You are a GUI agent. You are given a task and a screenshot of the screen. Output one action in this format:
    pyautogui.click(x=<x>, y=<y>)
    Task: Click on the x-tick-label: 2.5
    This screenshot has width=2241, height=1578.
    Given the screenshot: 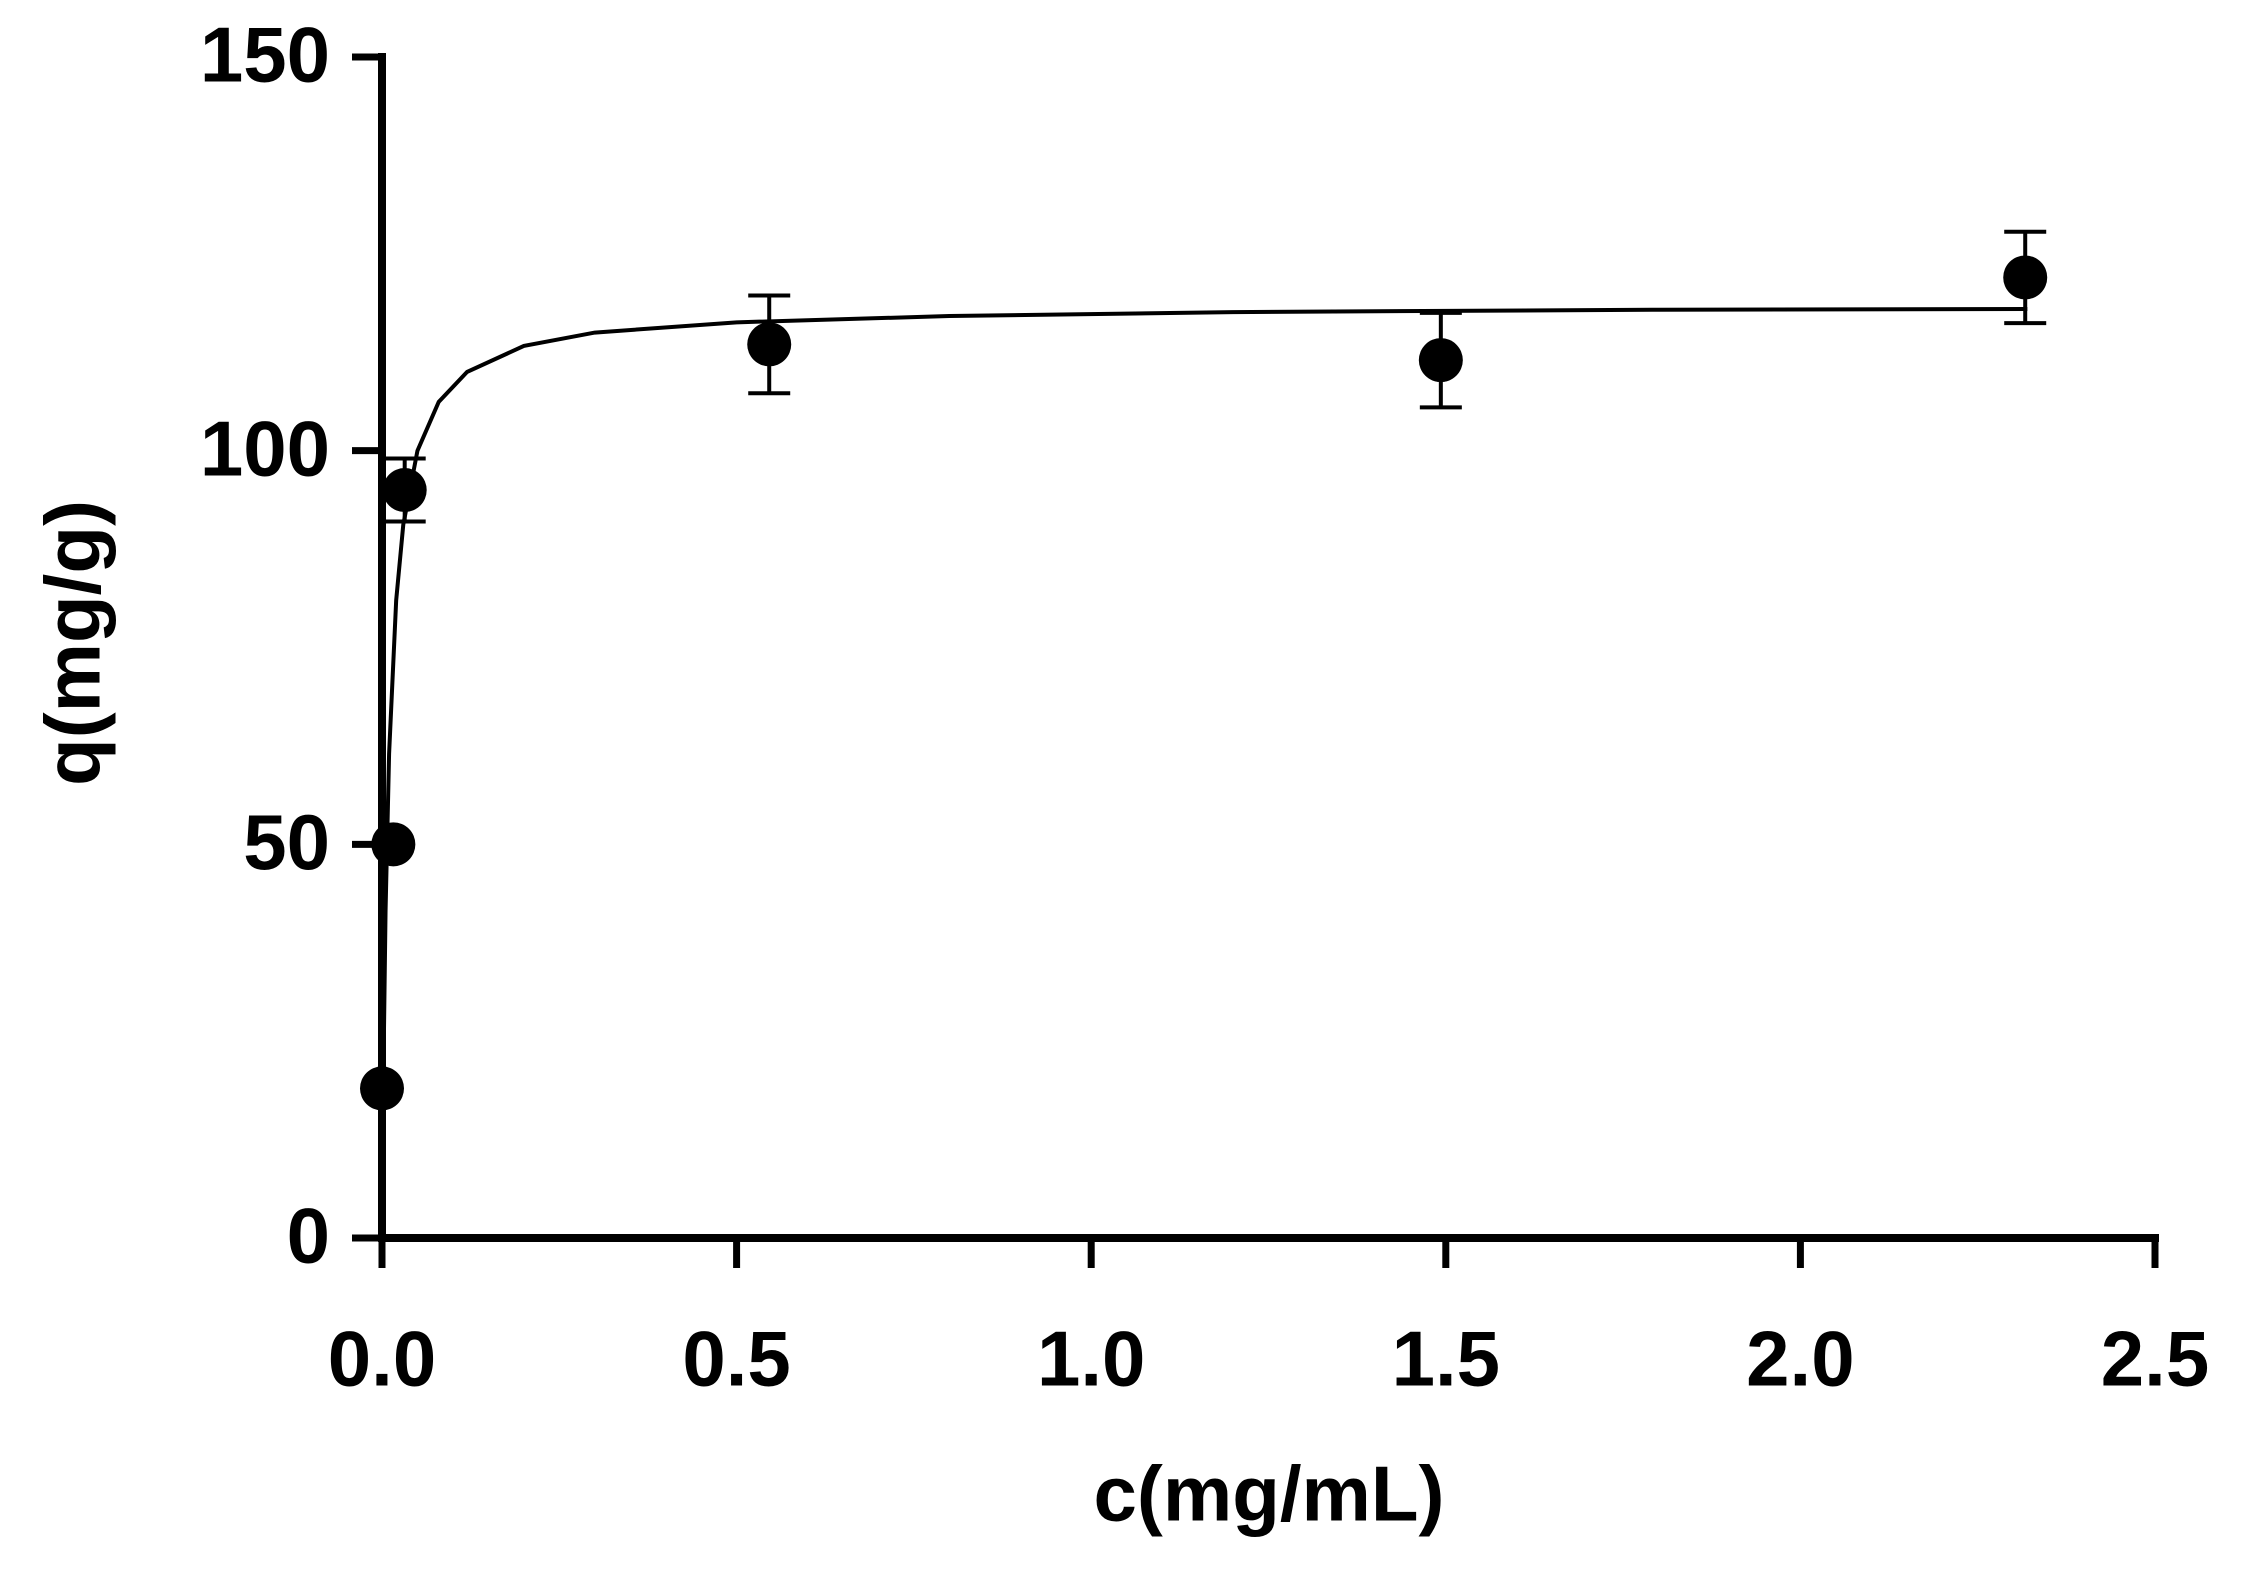 What is the action you would take?
    pyautogui.click(x=2155, y=1359)
    